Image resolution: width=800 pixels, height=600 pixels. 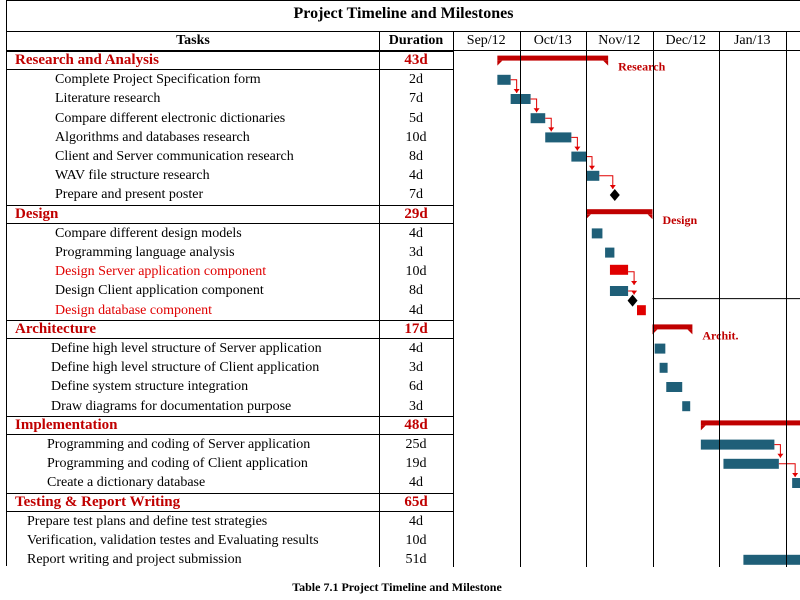 What do you see at coordinates (552, 40) in the screenshot?
I see `month-header: Oct/13` at bounding box center [552, 40].